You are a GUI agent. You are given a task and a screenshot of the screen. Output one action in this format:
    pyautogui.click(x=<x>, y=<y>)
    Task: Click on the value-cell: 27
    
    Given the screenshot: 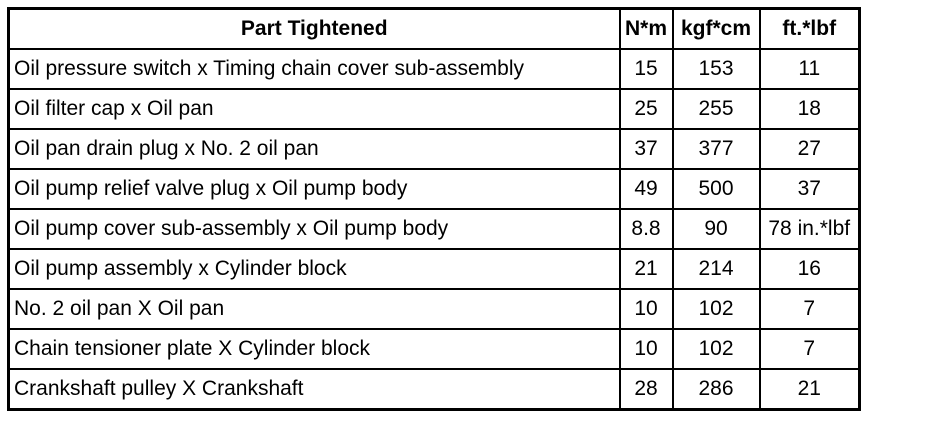 What is the action you would take?
    pyautogui.click(x=809, y=149)
    